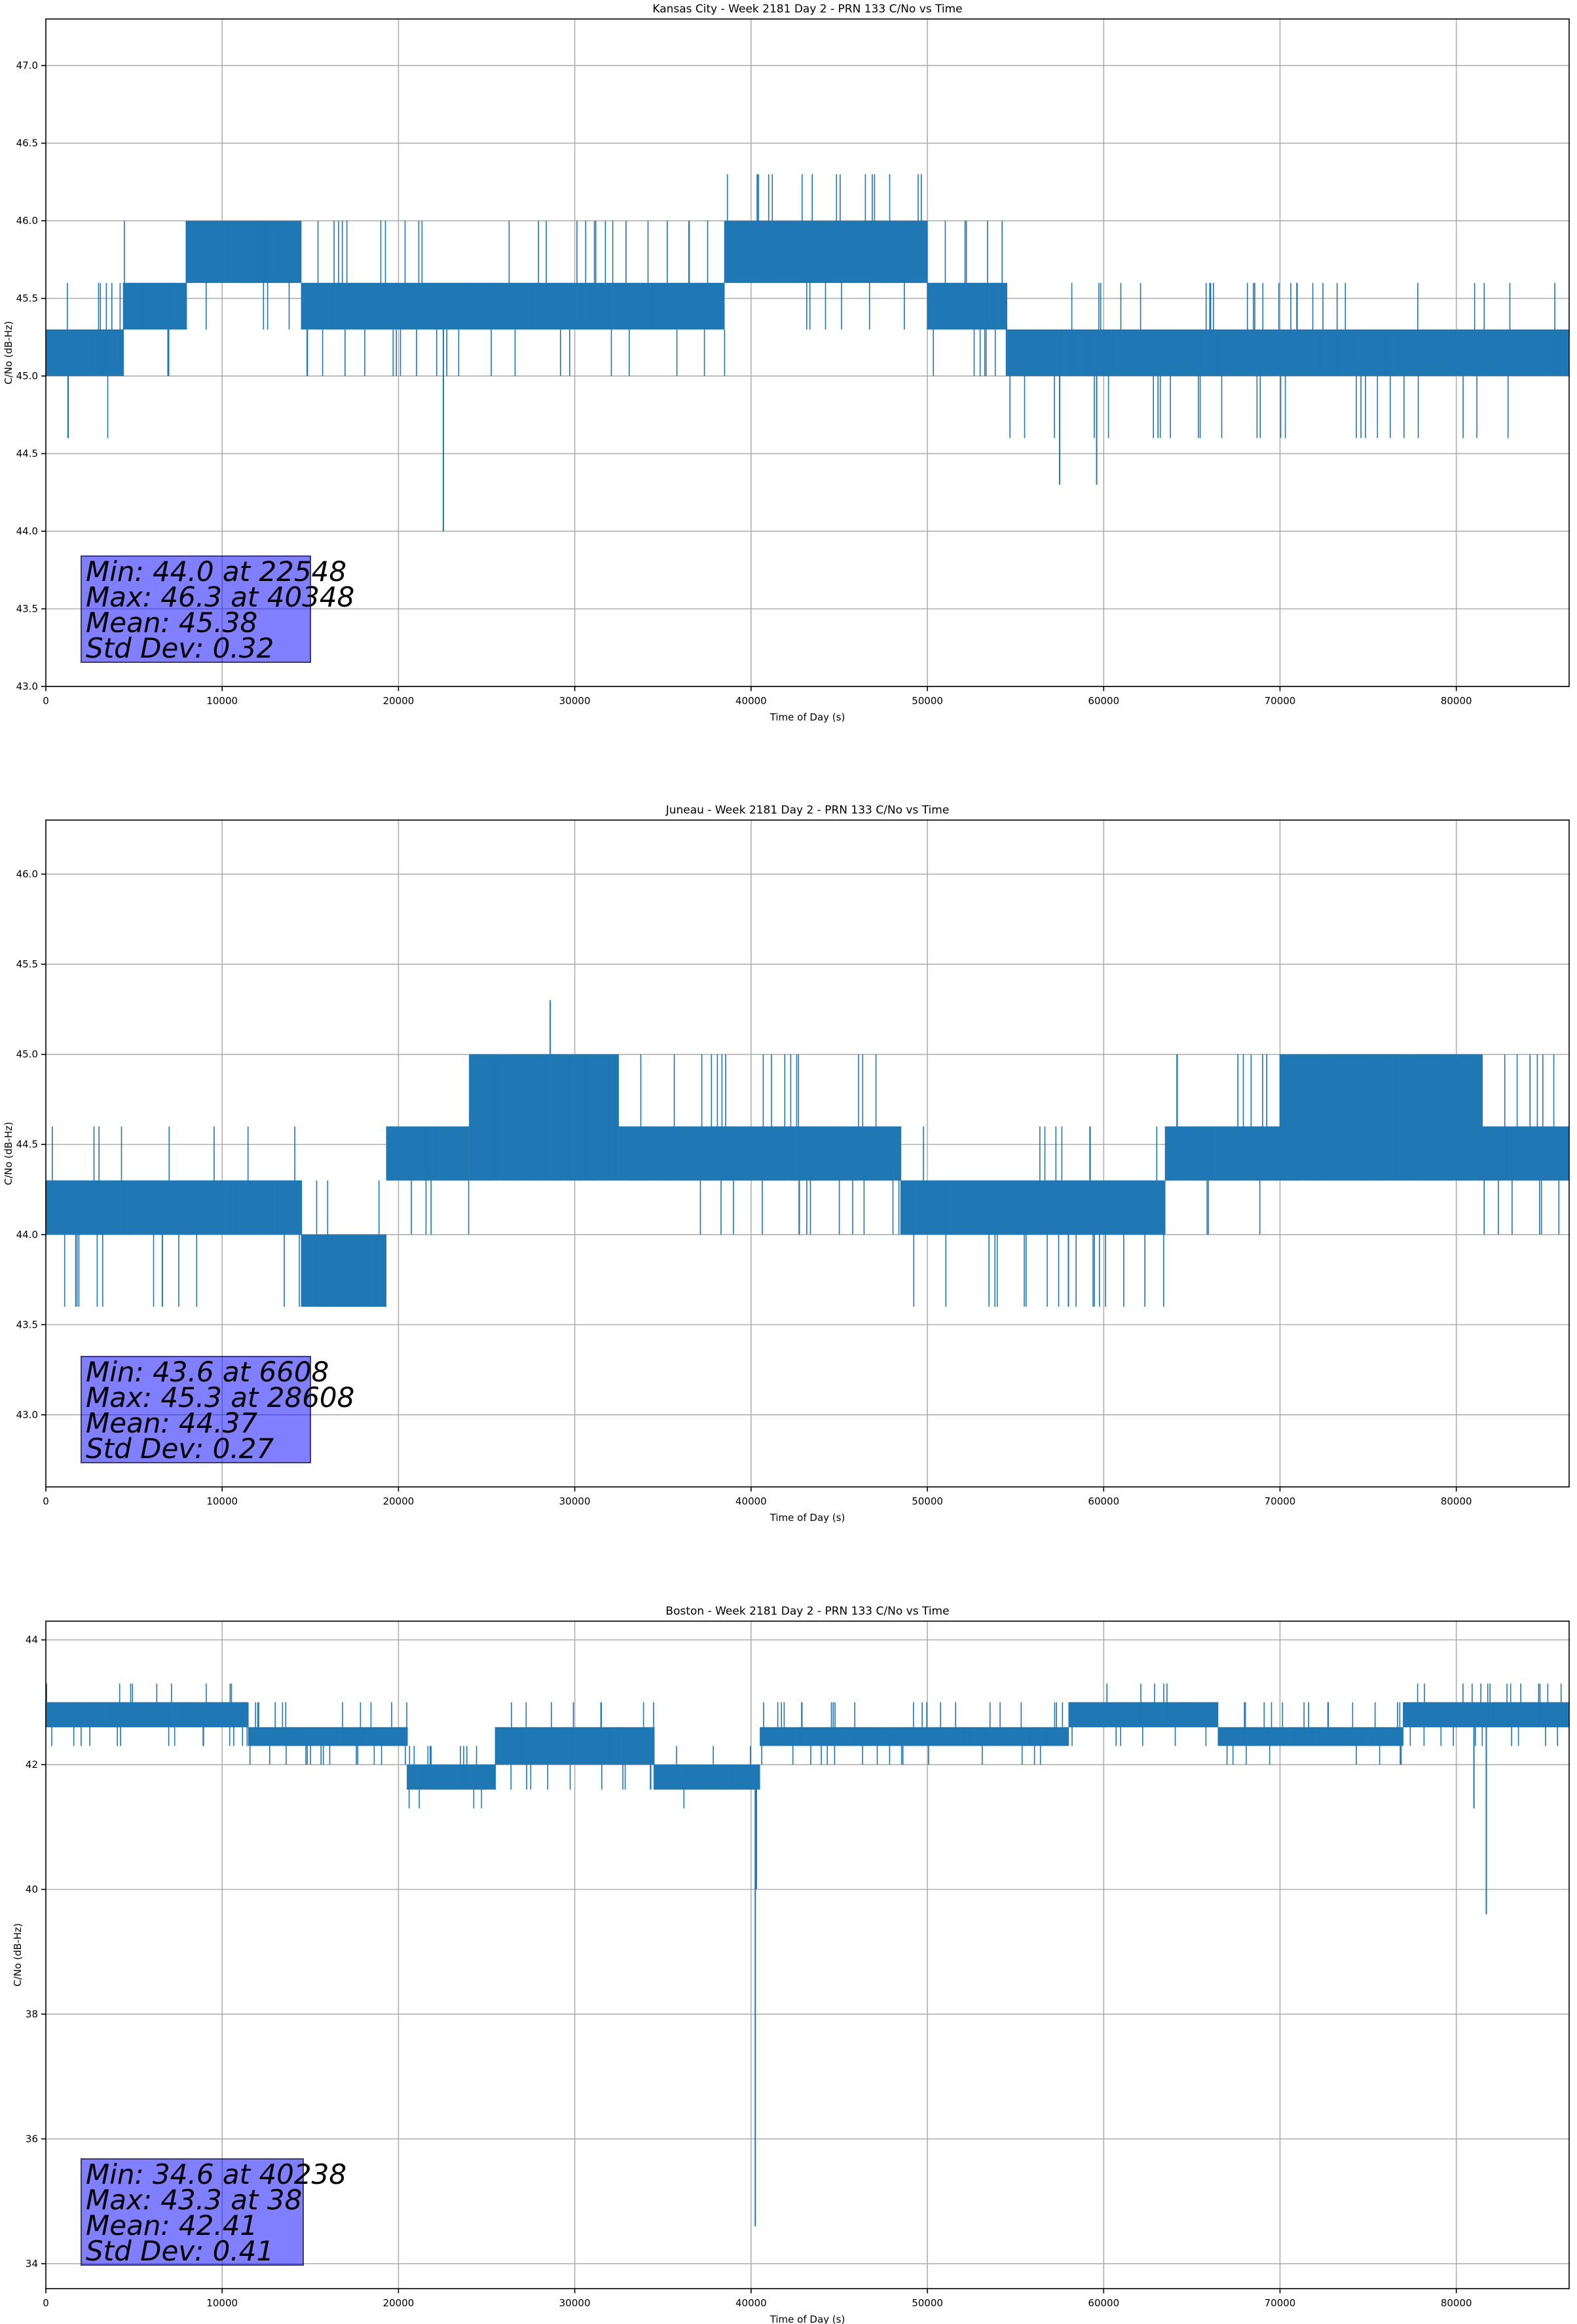 The height and width of the screenshot is (2324, 1577). I want to click on y-tick-label: 46.5, so click(27, 143).